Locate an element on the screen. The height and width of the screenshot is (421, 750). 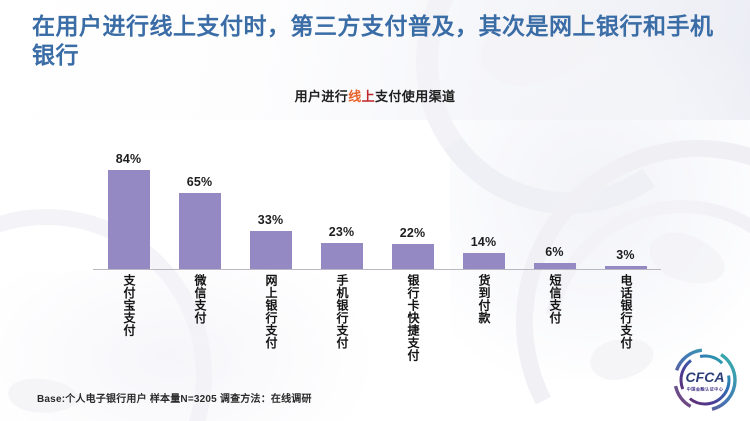
chart-category-label: 货到付款 is located at coordinates (484, 299).